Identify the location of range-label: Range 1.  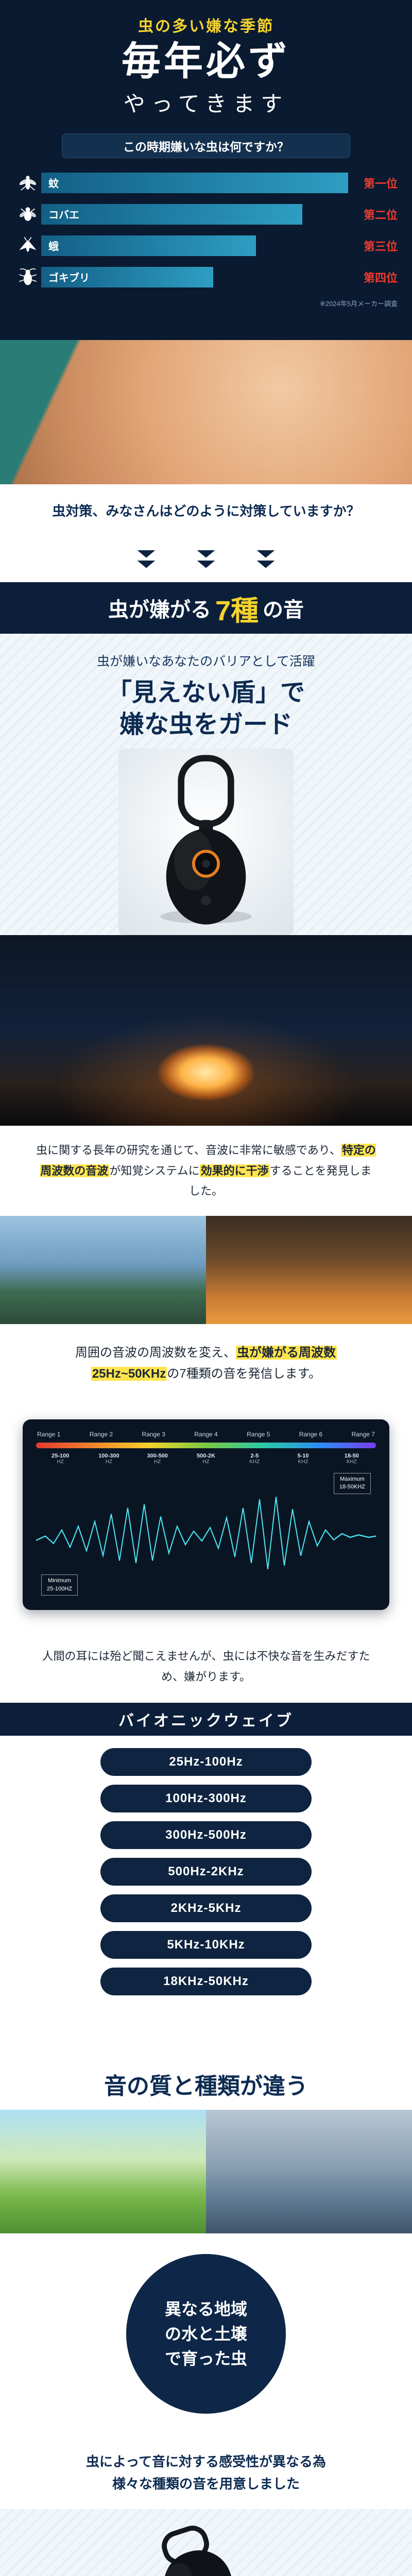
(49, 1434).